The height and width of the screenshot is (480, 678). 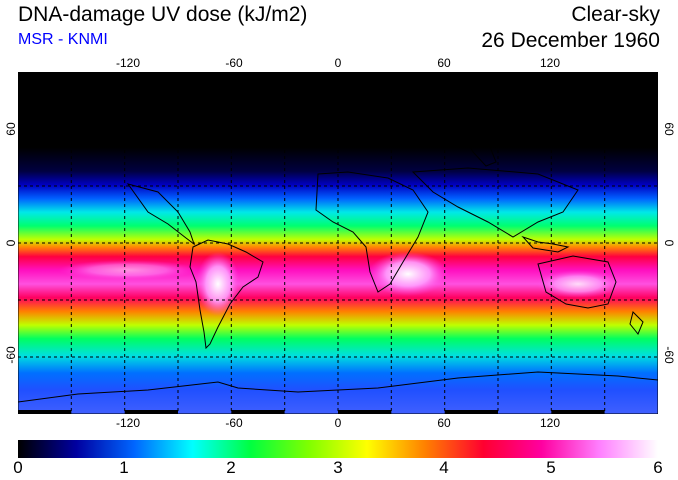 What do you see at coordinates (338, 423) in the screenshot?
I see `bottom-lon-tick: 0` at bounding box center [338, 423].